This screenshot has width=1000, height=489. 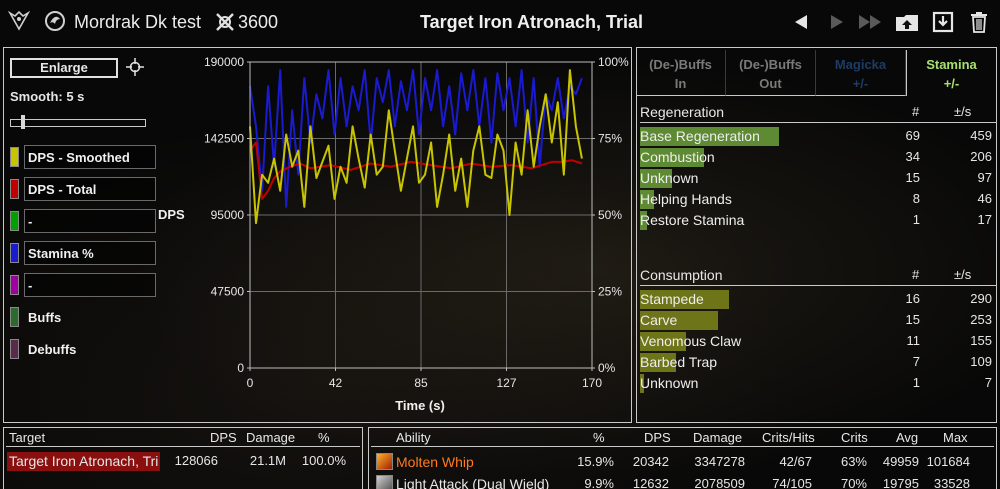 What do you see at coordinates (818, 157) in the screenshot?
I see `regen-row: Combustion 34 206` at bounding box center [818, 157].